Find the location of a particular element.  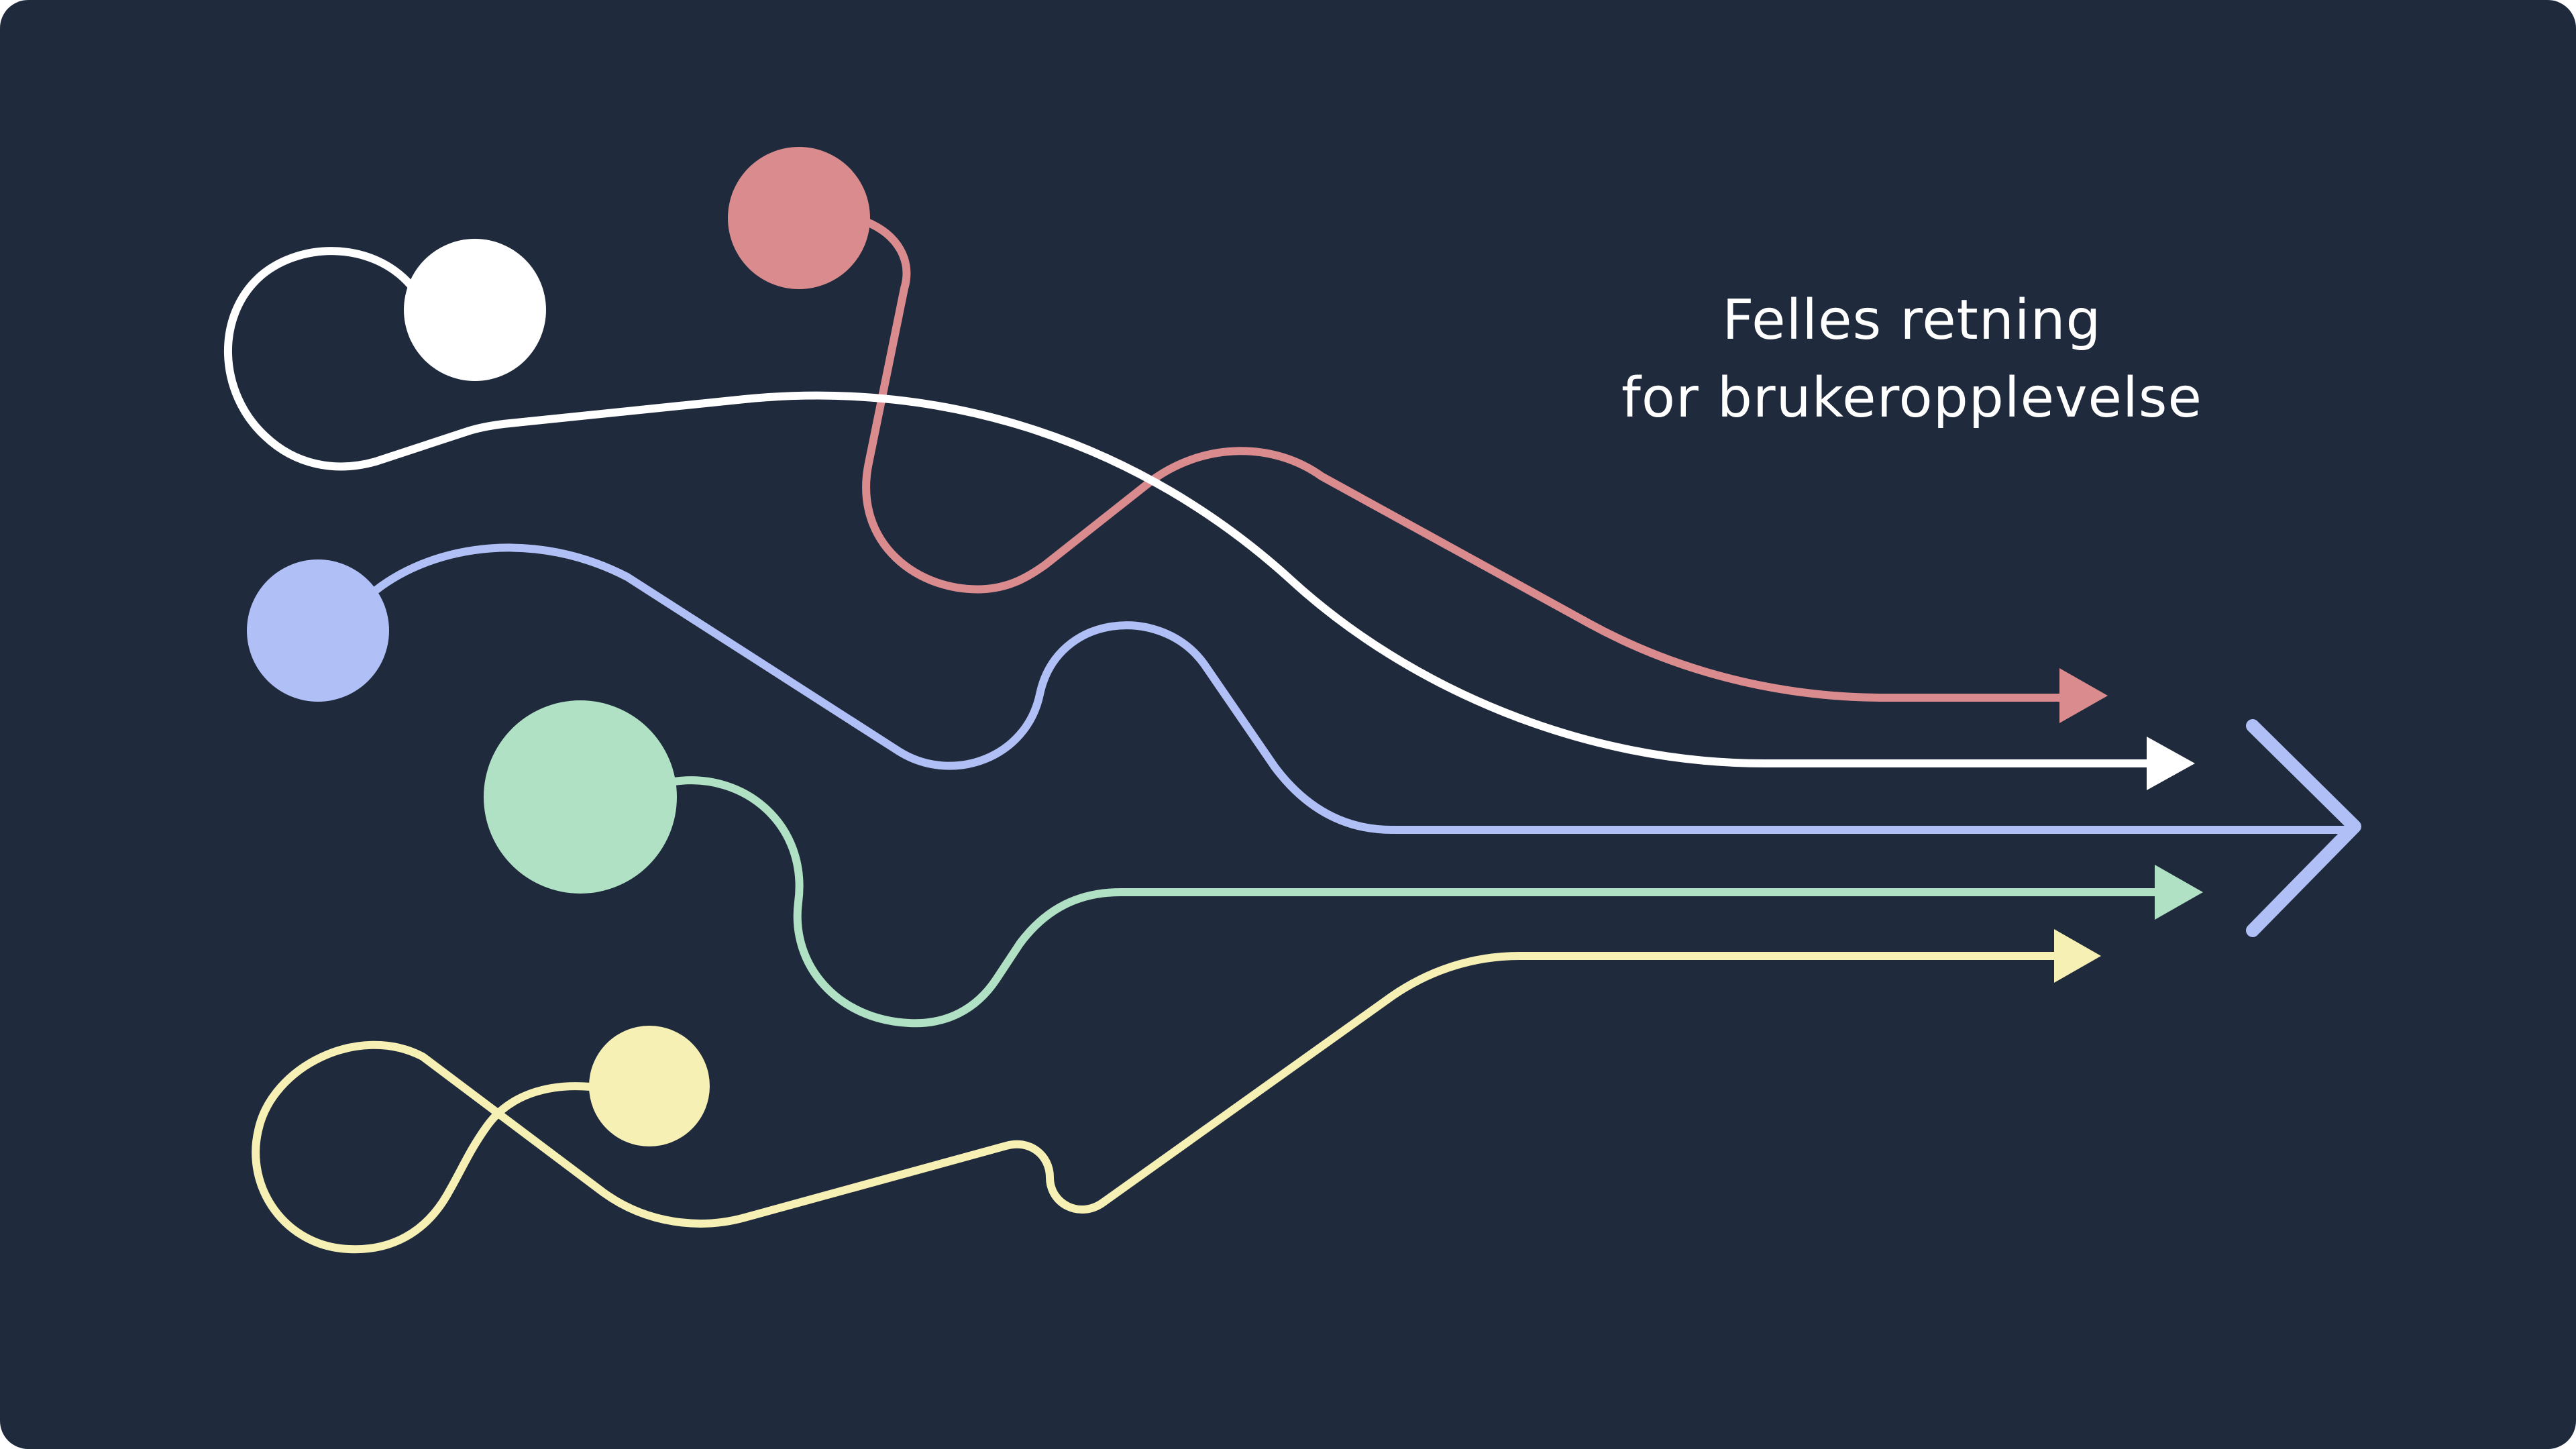

green-node is located at coordinates (580, 797).